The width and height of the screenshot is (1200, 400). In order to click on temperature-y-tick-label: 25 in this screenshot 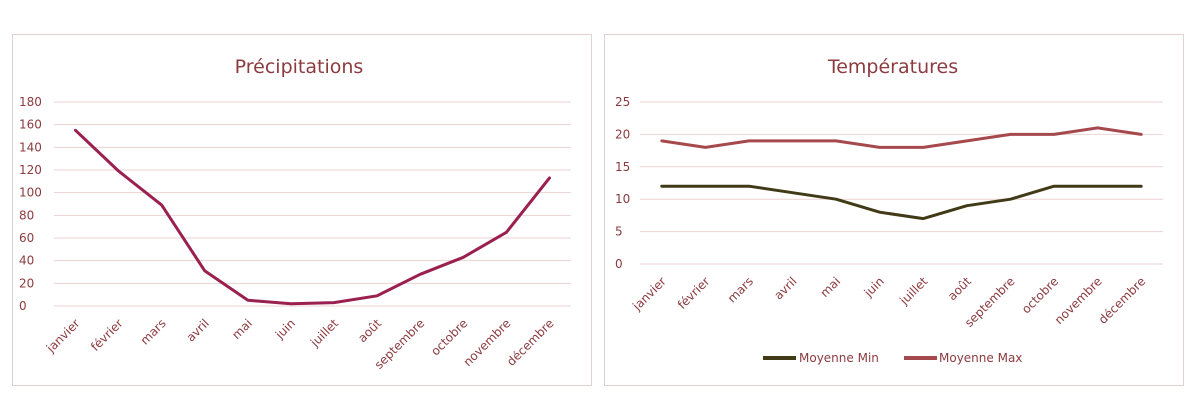, I will do `click(622, 102)`.